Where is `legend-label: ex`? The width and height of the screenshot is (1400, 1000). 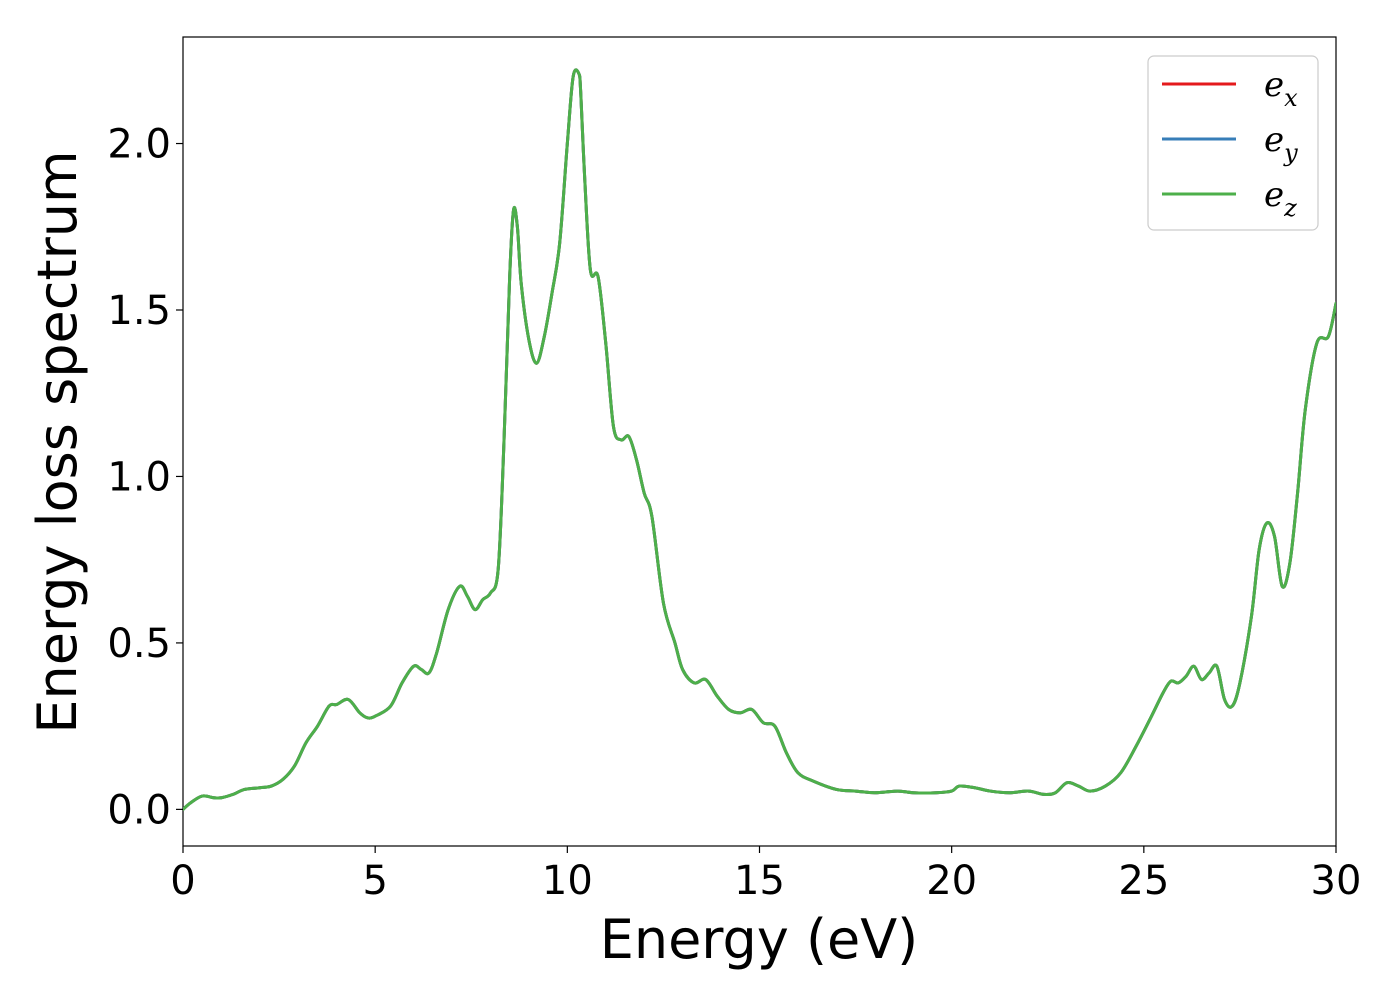 legend-label: ex is located at coordinates (1281, 88).